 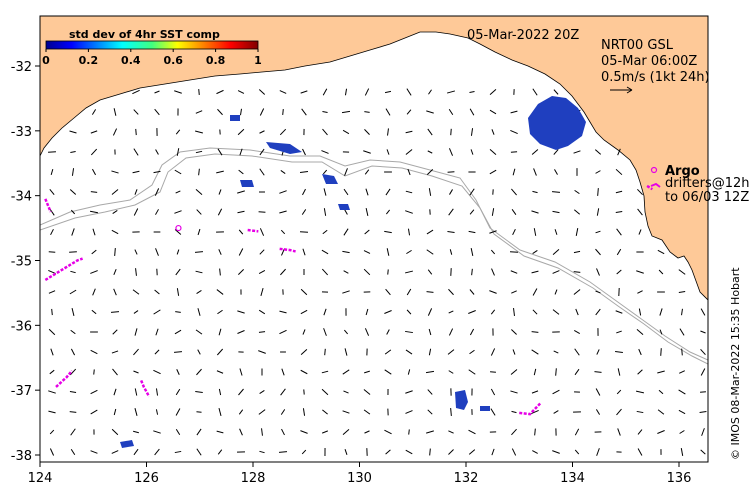 I want to click on y-tick-label: -34, so click(x=21, y=197).